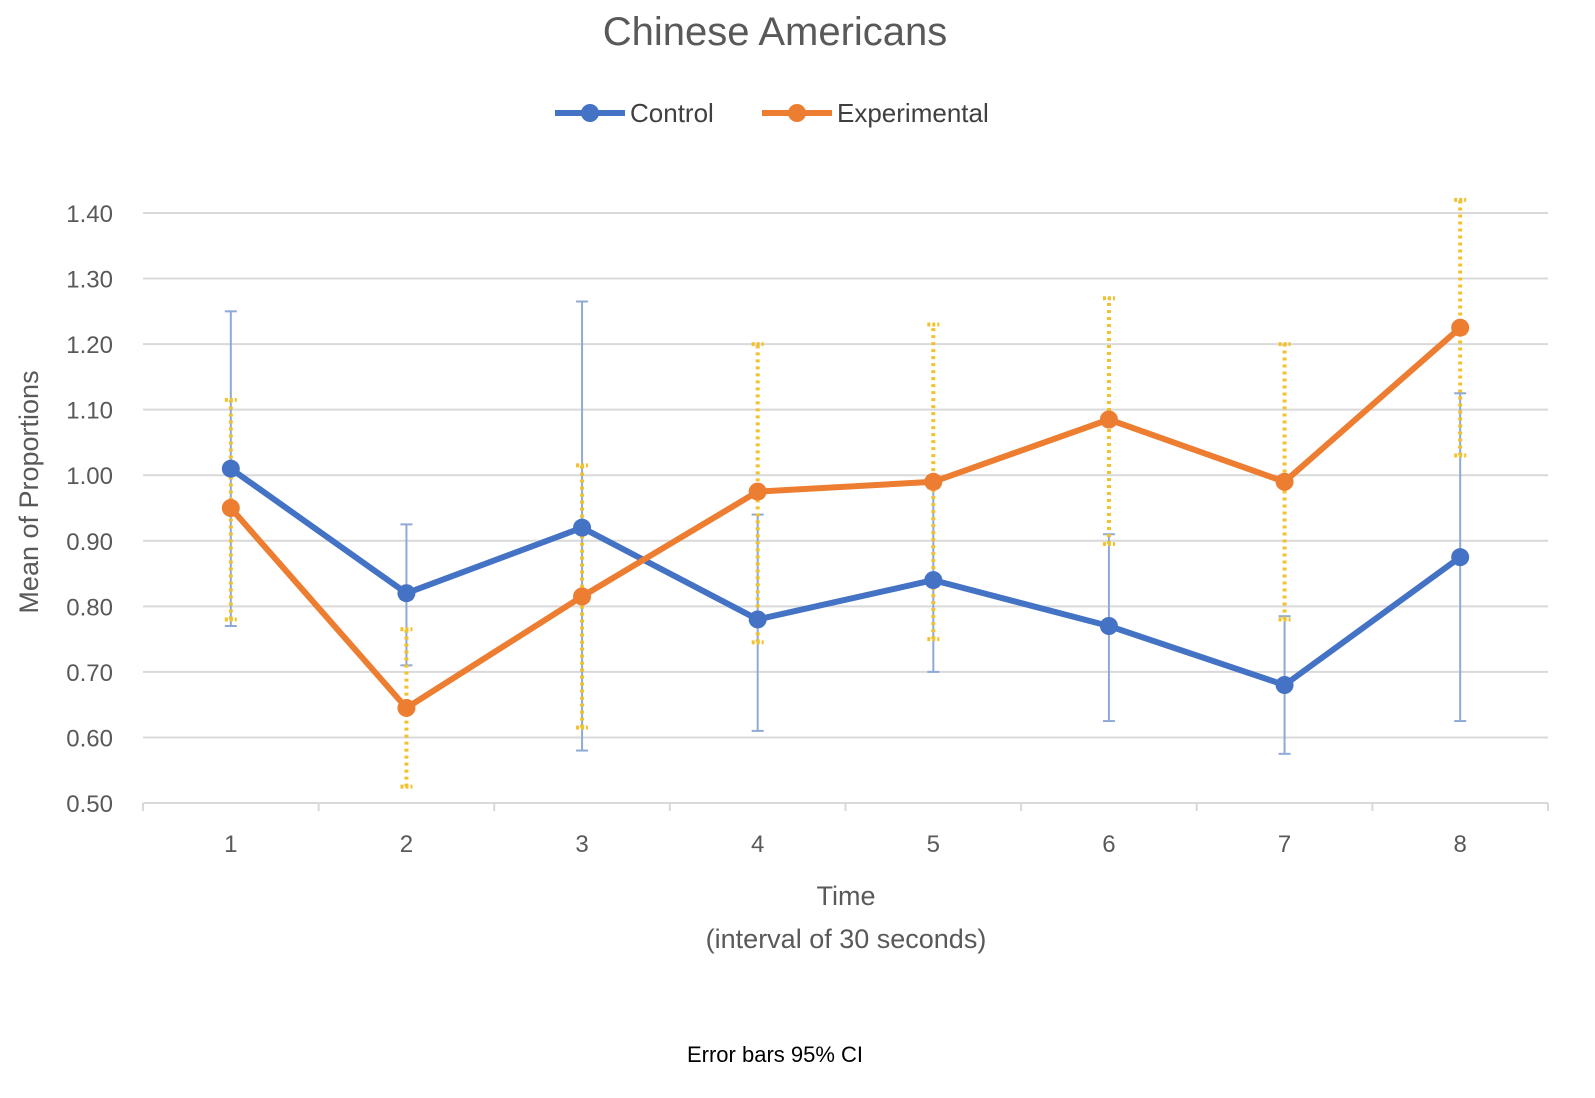  Describe the element at coordinates (1284, 844) in the screenshot. I see `x-tick-label: 7` at that location.